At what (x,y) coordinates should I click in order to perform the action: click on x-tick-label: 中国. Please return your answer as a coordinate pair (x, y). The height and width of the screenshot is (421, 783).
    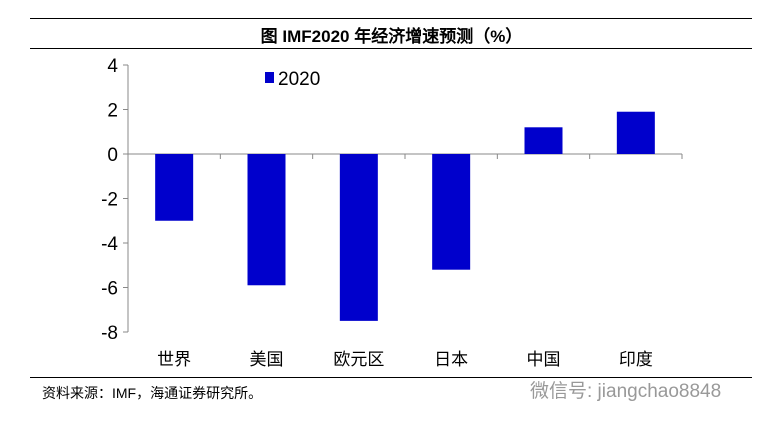
    Looking at the image, I should click on (544, 360).